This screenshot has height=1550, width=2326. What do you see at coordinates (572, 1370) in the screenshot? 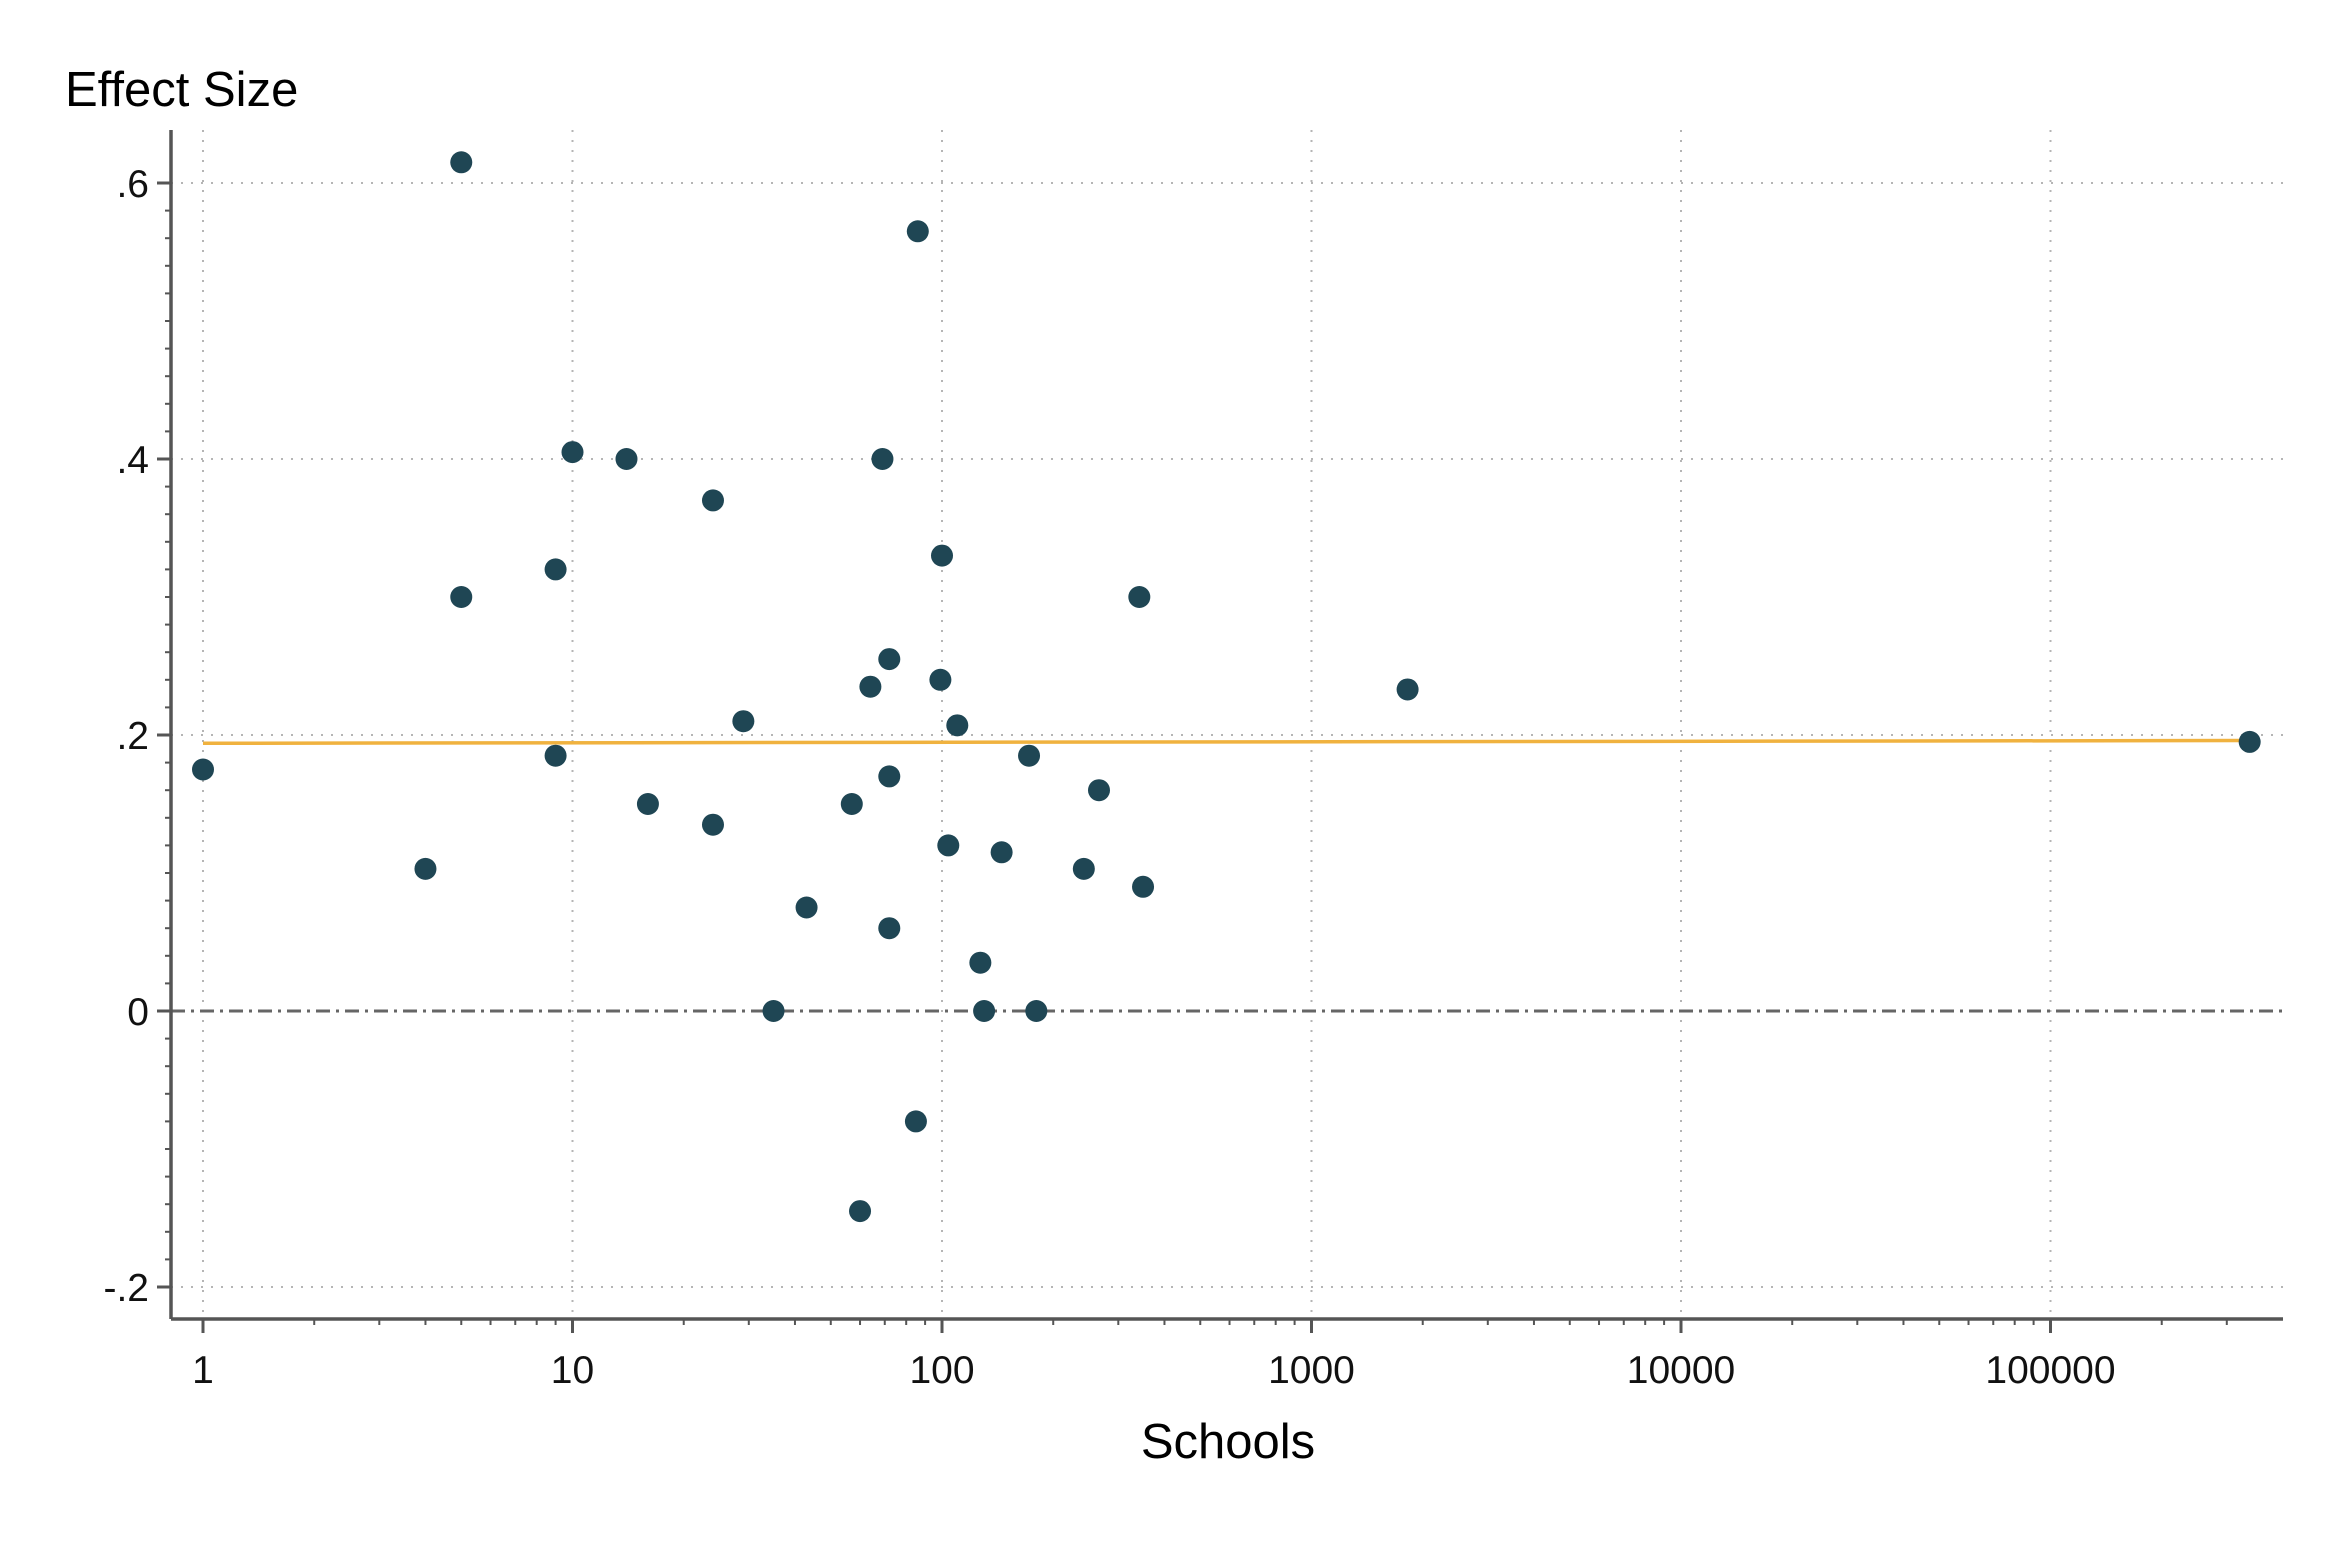
I see `x-tick-label: 10` at bounding box center [572, 1370].